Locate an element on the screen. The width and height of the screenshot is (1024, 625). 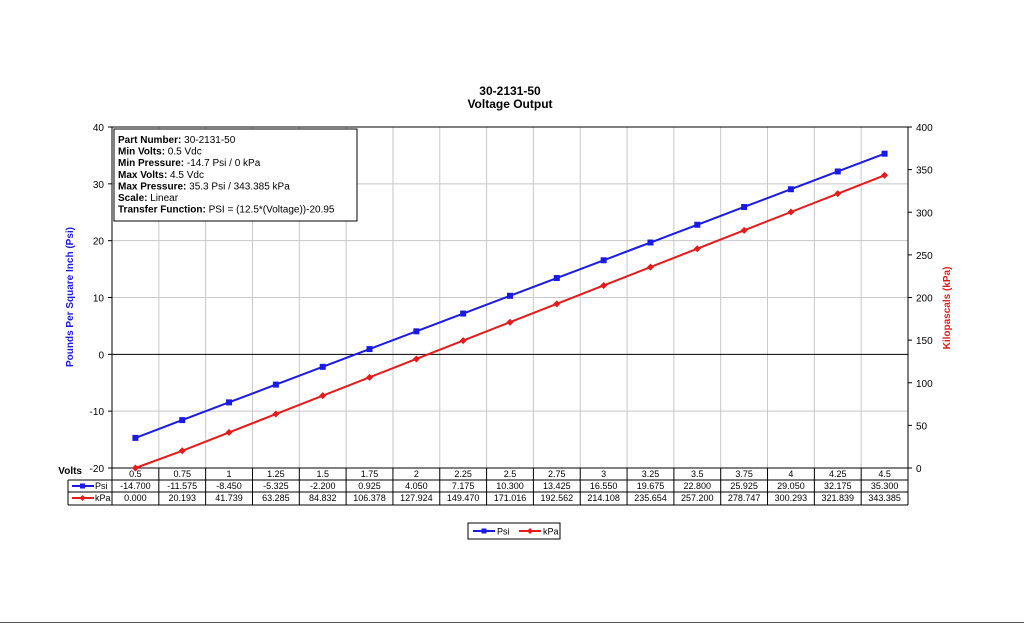
x-tick-label: 0.75 is located at coordinates (182, 474).